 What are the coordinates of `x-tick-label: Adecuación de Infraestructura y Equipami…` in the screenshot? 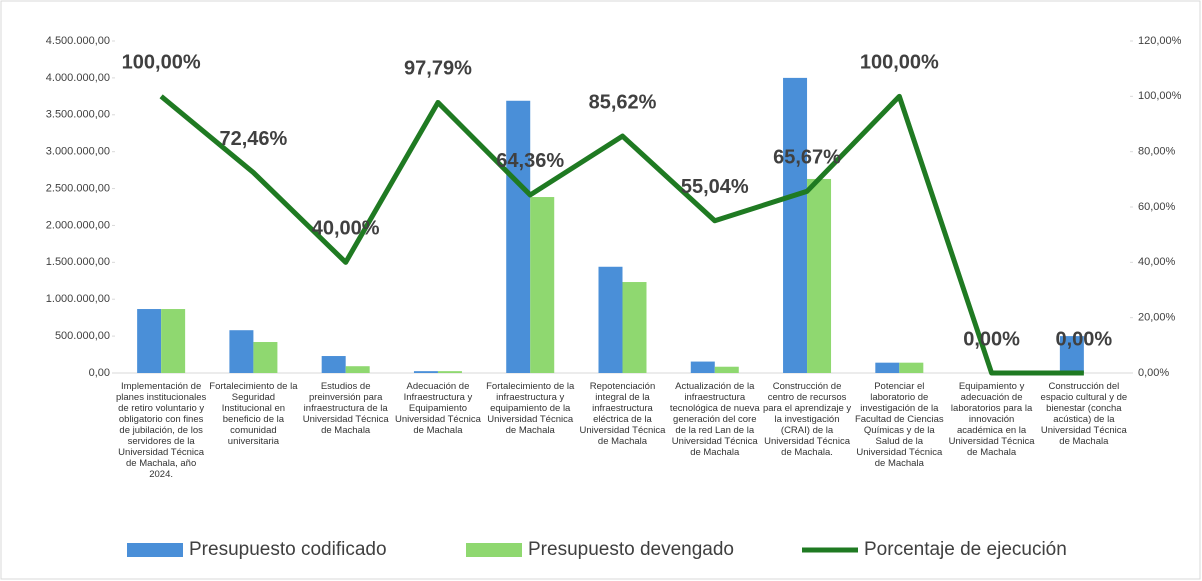 It's located at (437, 408).